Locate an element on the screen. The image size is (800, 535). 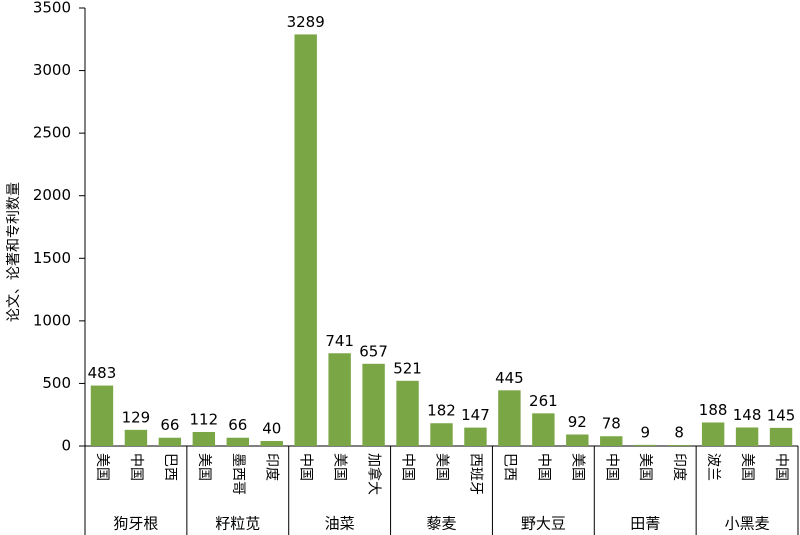
value-label: 741 is located at coordinates (339, 341).